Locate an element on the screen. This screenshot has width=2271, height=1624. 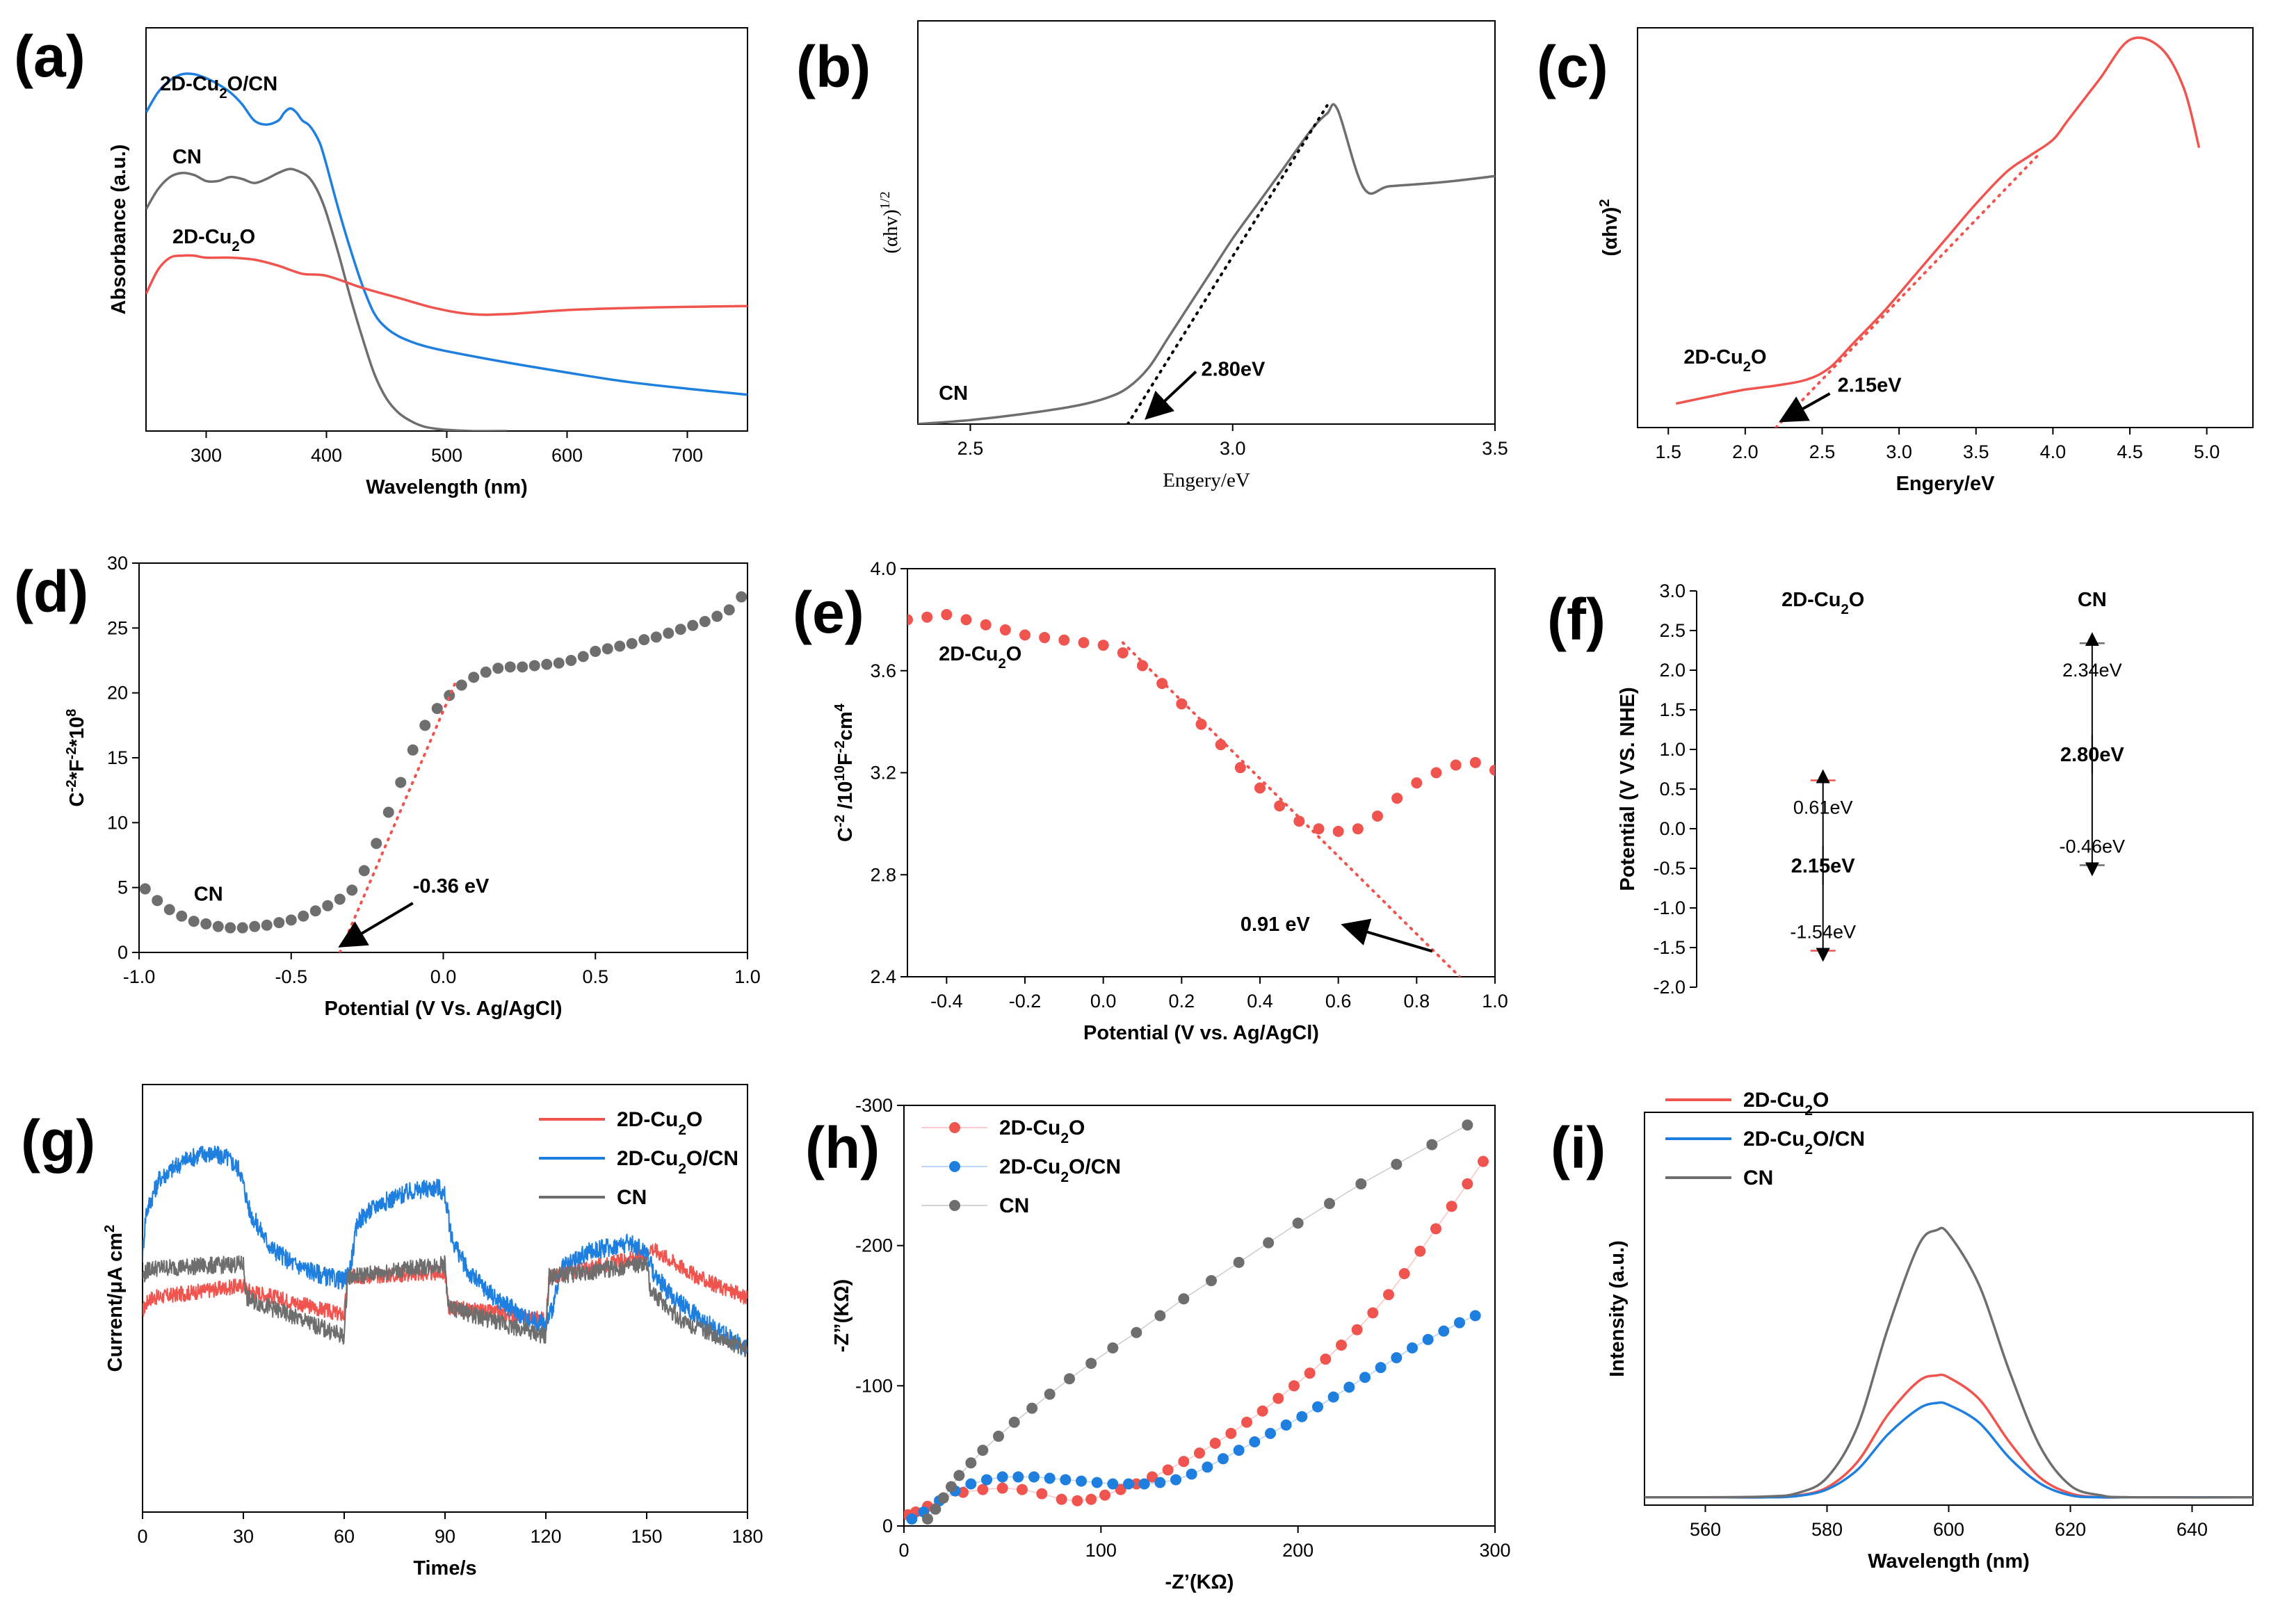
x-tick-label: 200 is located at coordinates (1298, 1550).